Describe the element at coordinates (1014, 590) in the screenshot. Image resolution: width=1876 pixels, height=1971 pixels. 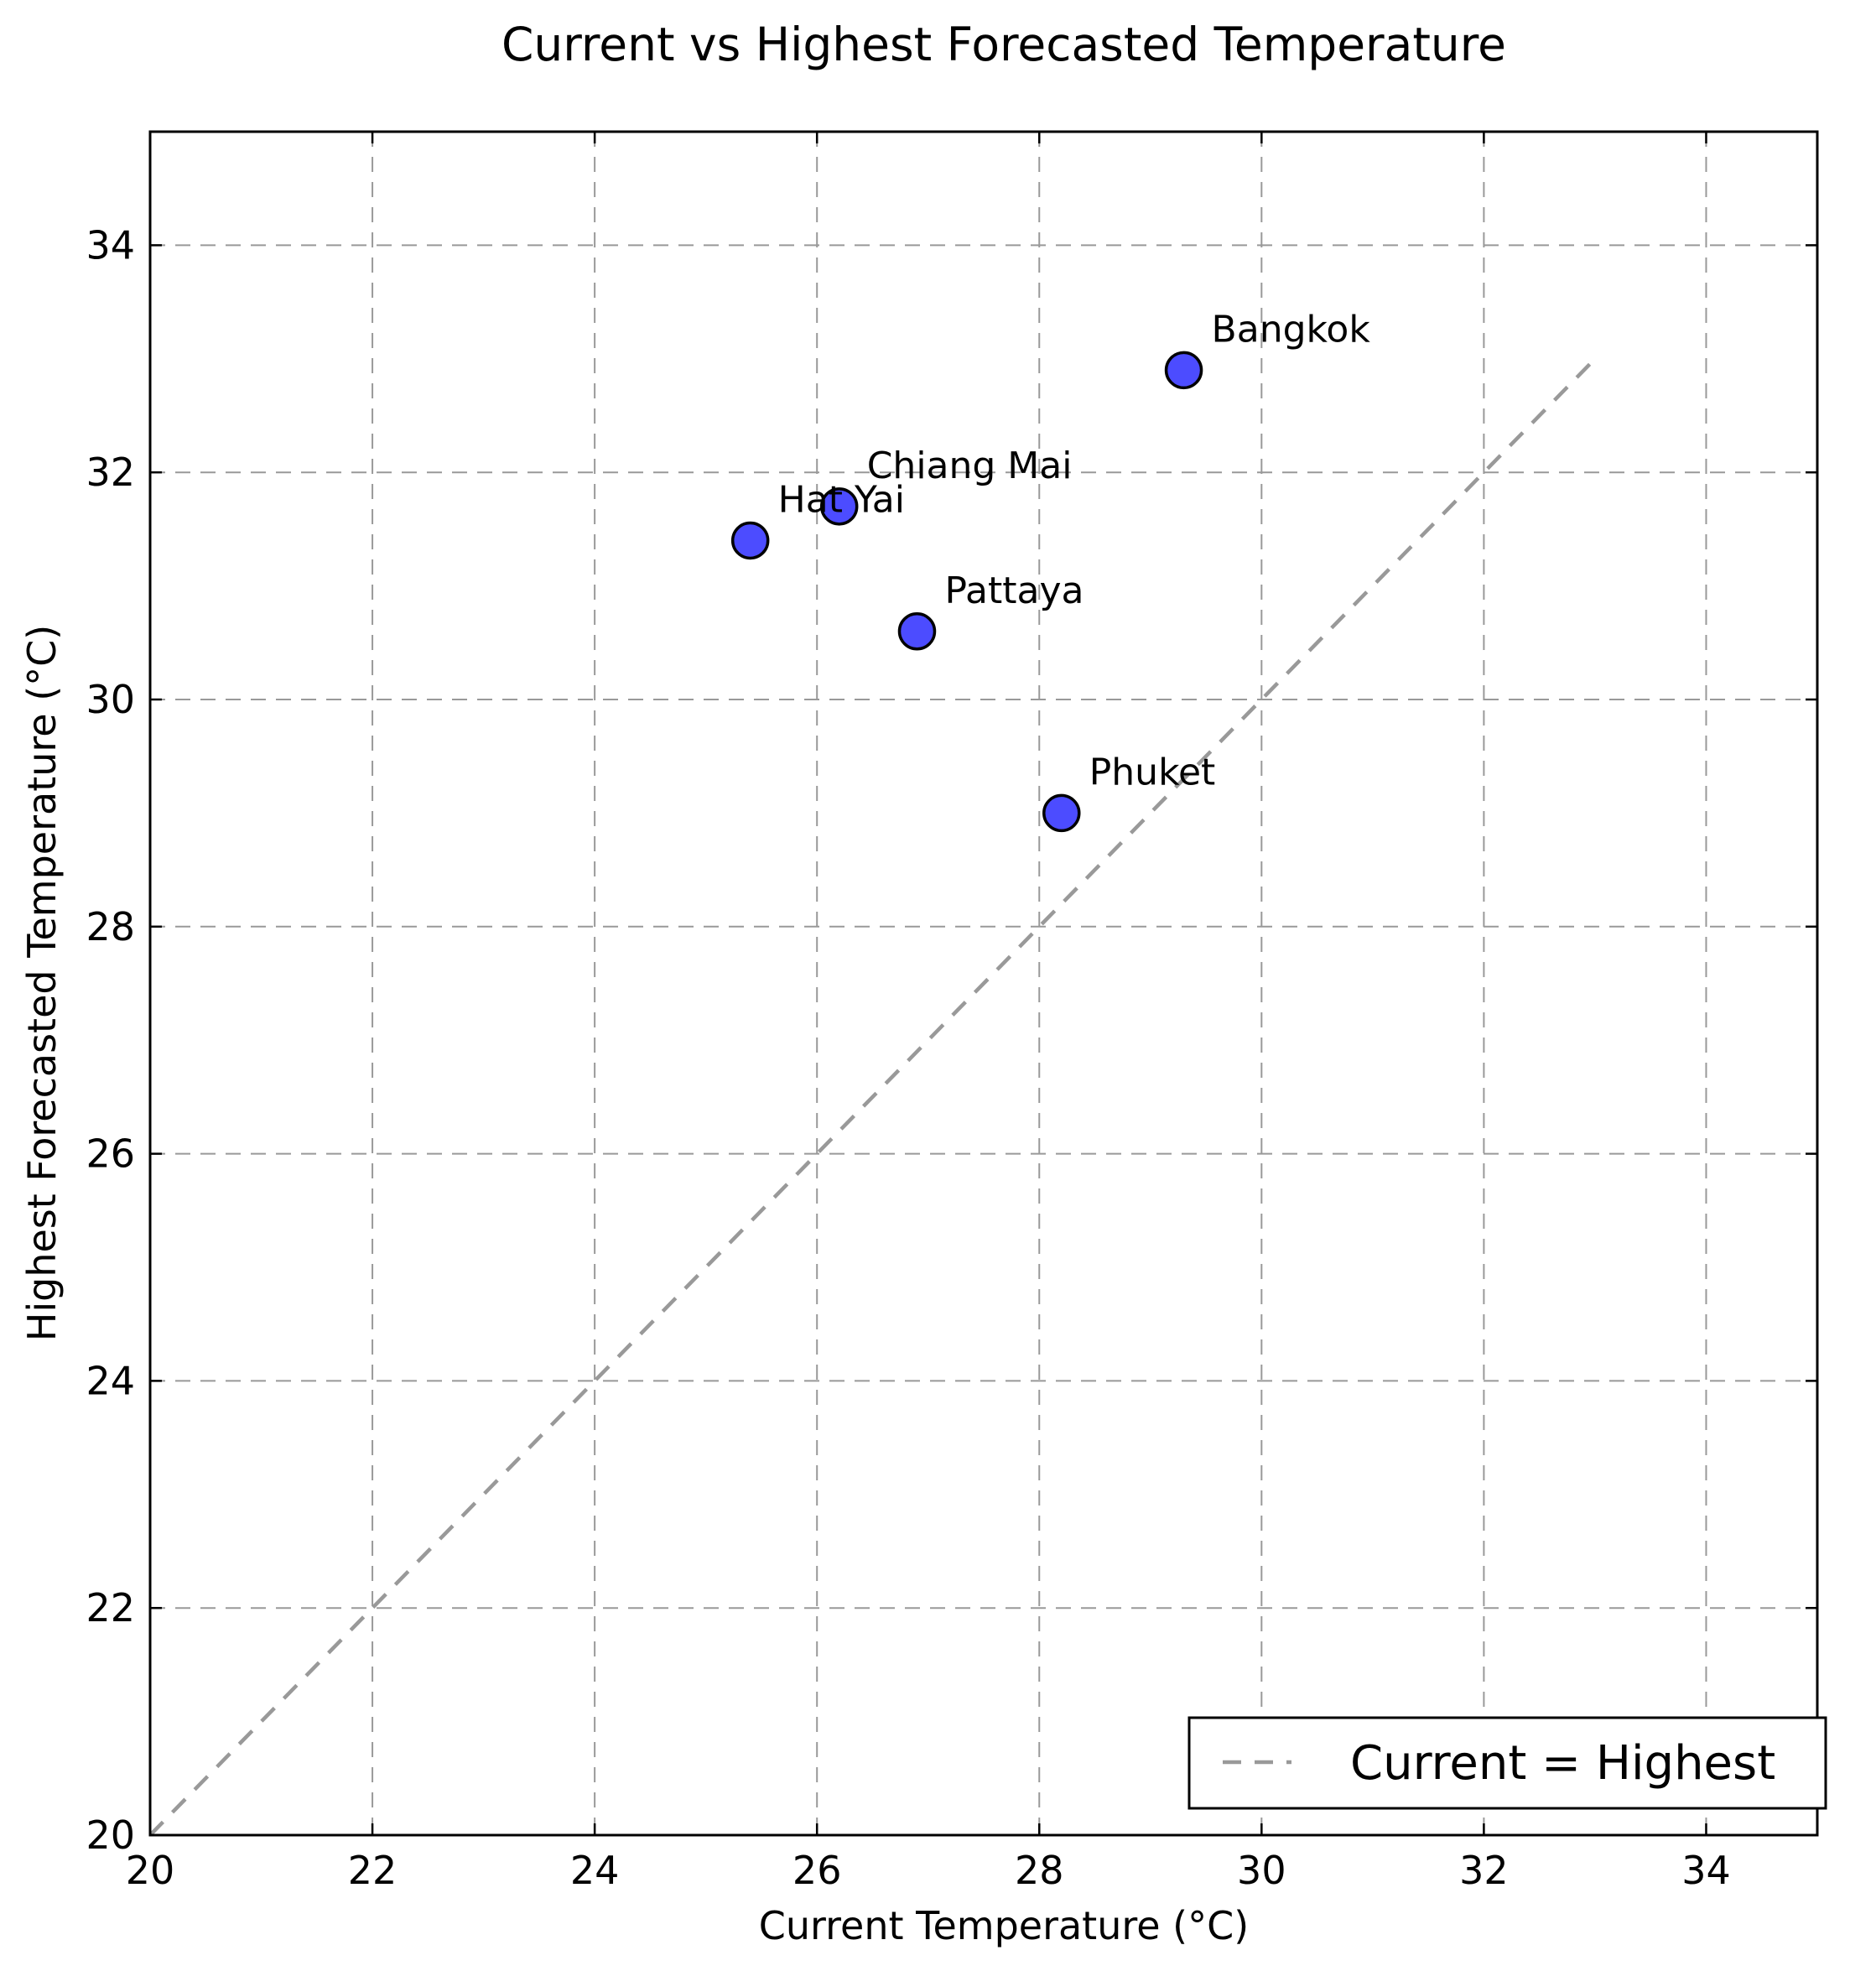
I see `point-label: Pattaya` at that location.